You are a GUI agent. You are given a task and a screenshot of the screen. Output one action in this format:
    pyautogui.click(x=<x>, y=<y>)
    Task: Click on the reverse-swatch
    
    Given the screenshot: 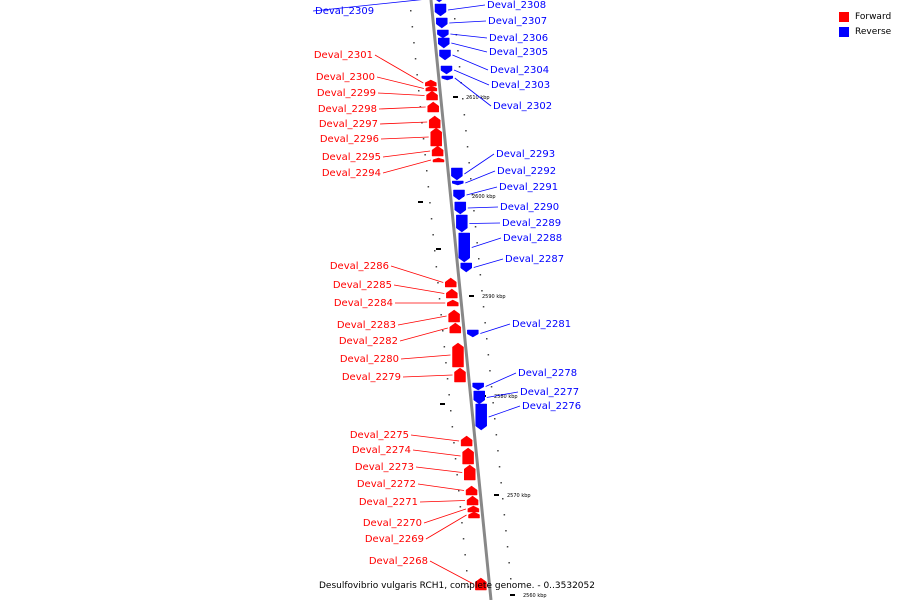 What is the action you would take?
    pyautogui.click(x=844, y=31)
    